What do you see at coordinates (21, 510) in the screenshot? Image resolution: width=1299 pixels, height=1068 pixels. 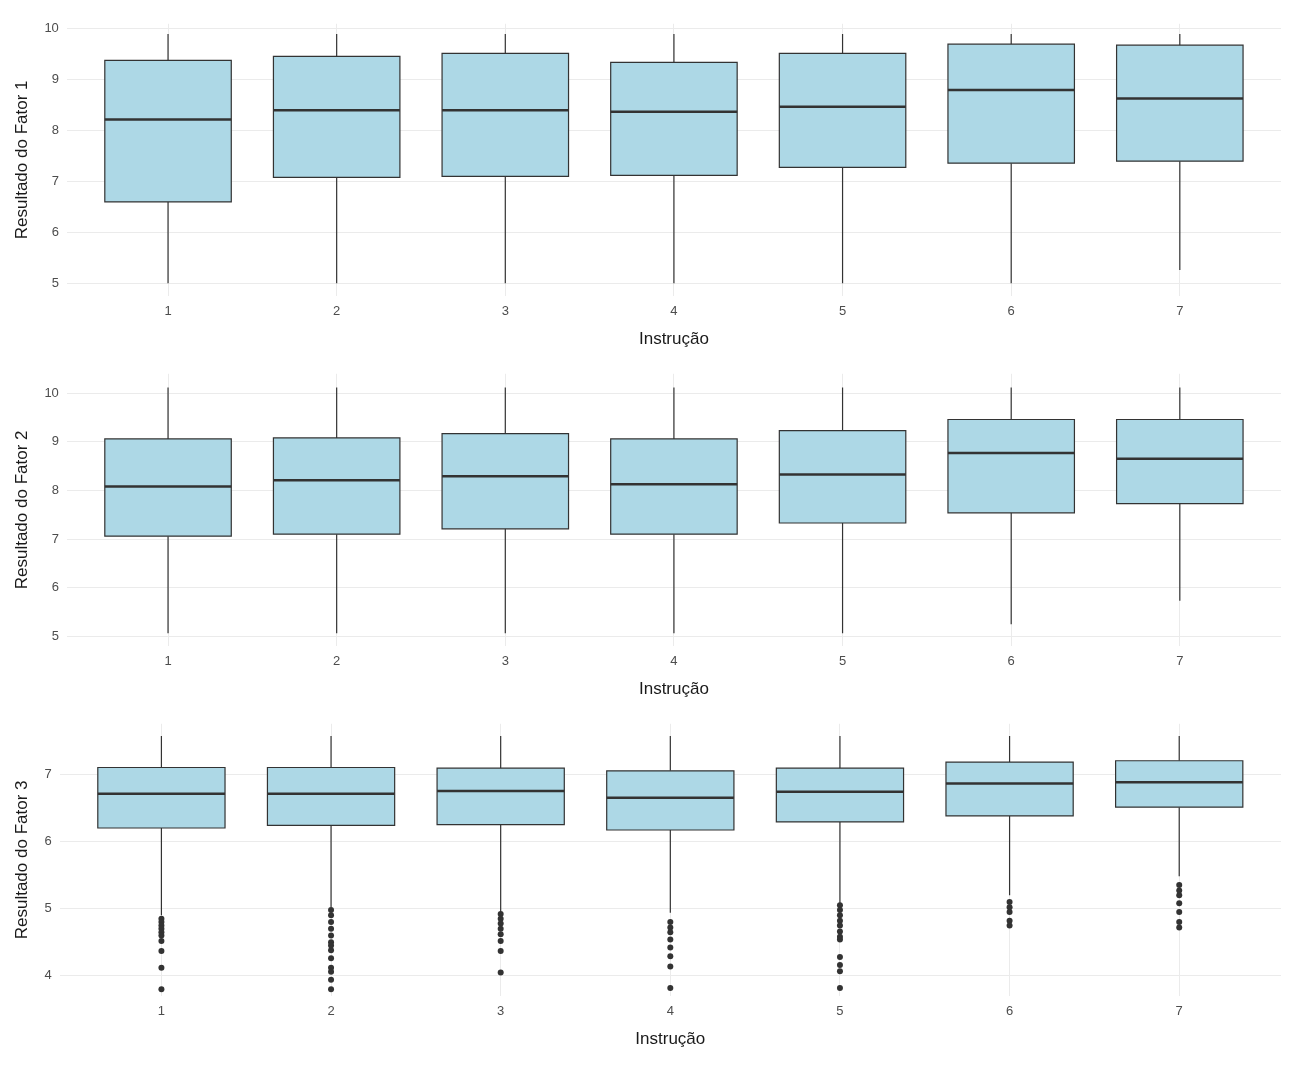 I see `y-axis-title: Resultado do Fator 2` at bounding box center [21, 510].